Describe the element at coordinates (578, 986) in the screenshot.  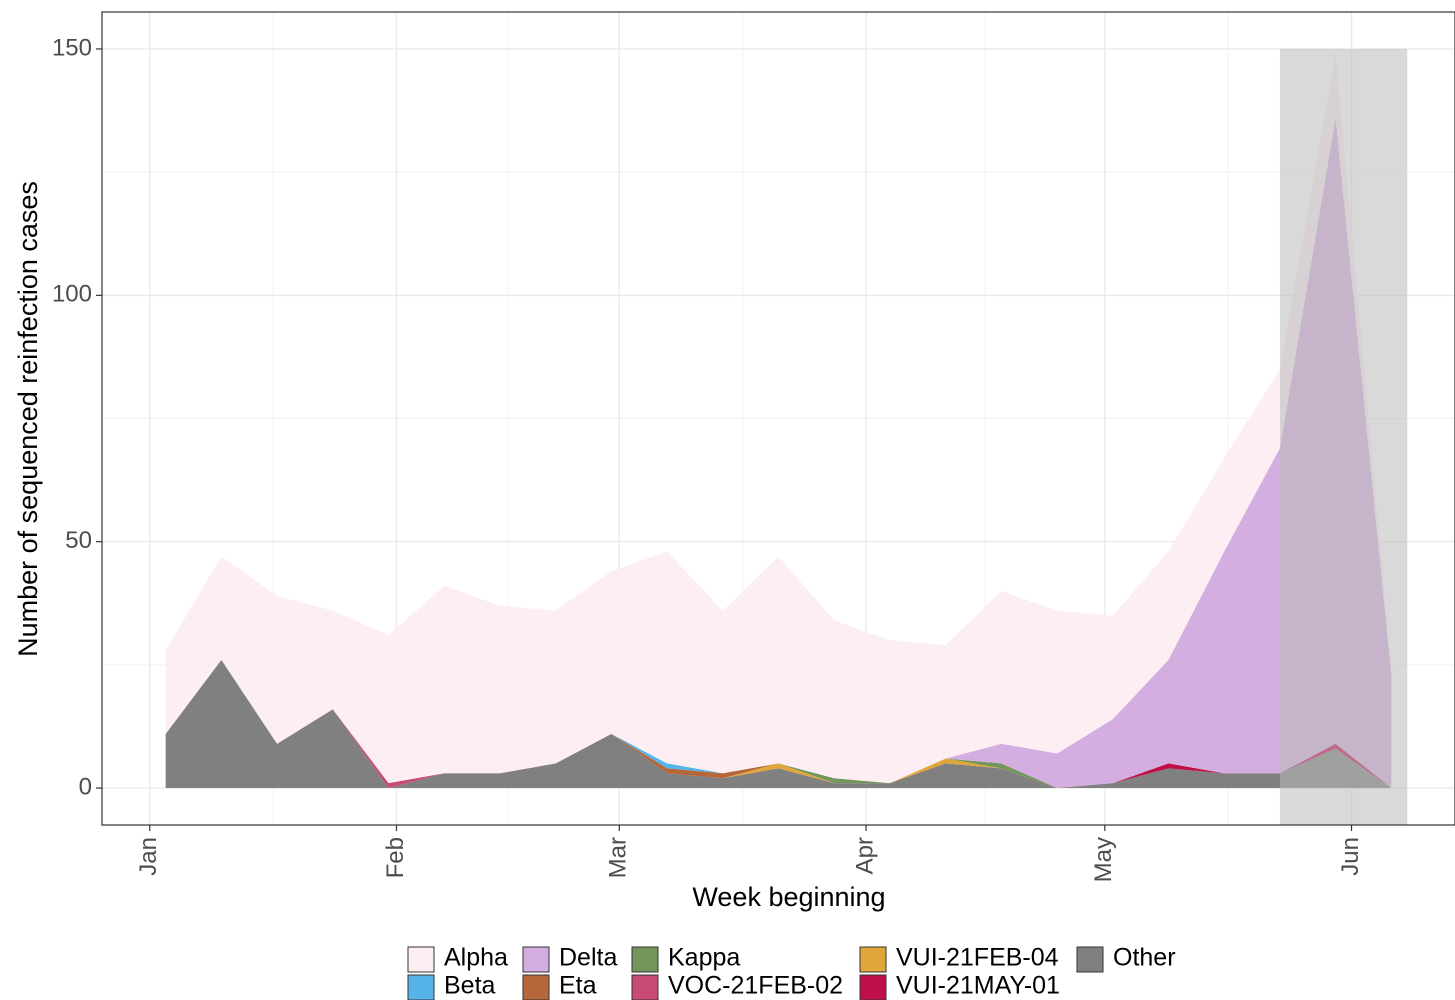
I see `legend-label: Eta` at that location.